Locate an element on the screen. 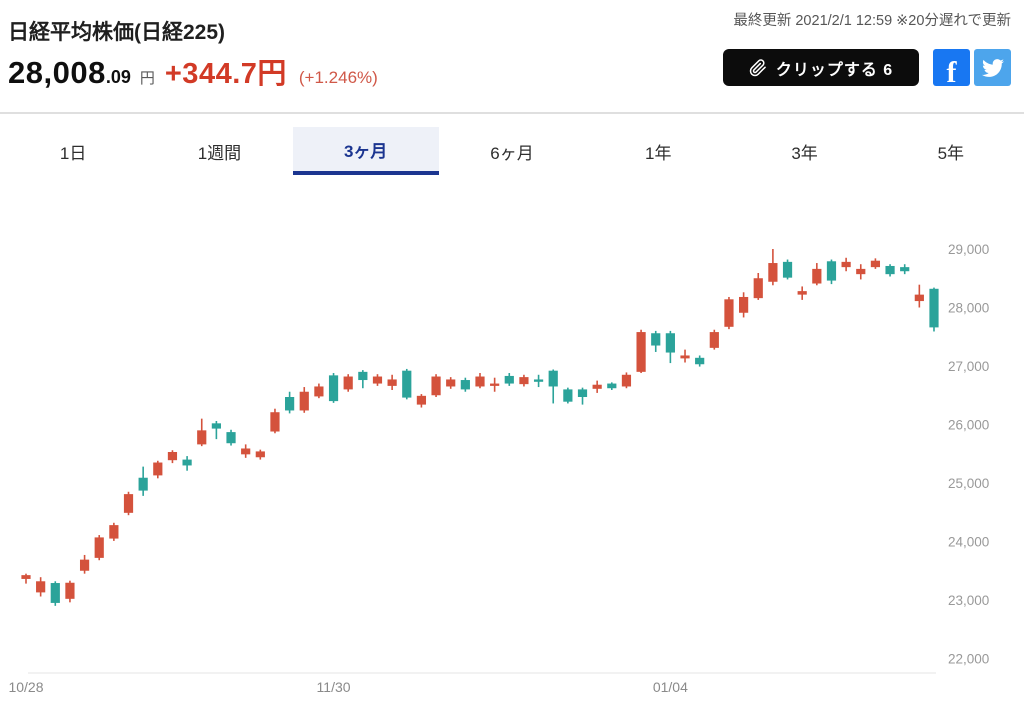 This screenshot has height=706, width=1024. tab-6months: 6ヶ月 is located at coordinates (512, 153).